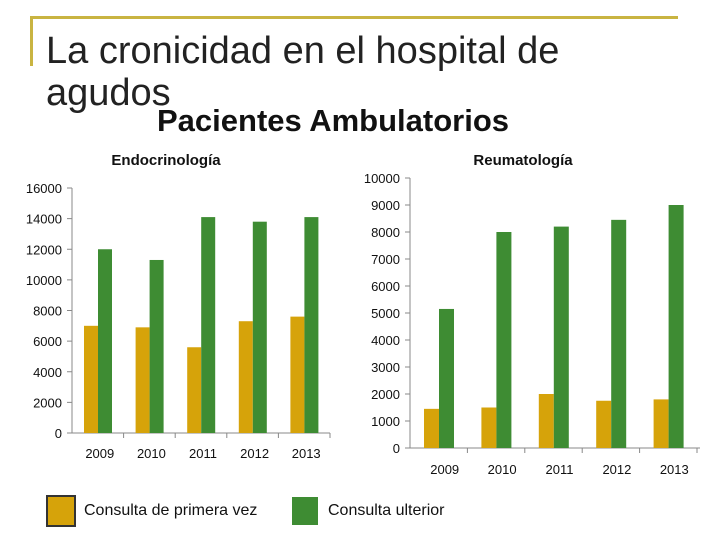  Describe the element at coordinates (674, 469) in the screenshot. I see `x-tick-label-reumatologia: 2013` at that location.